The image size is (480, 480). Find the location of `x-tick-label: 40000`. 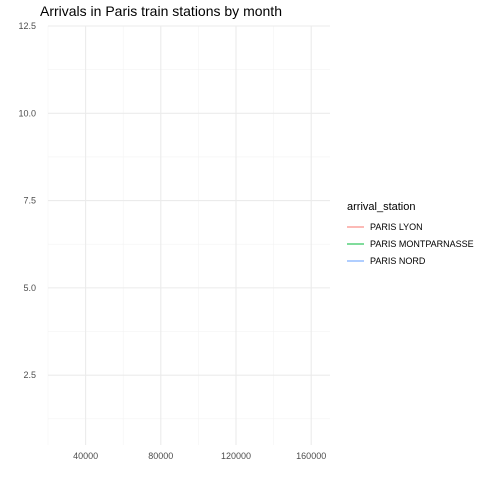

x-tick-label: 40000 is located at coordinates (85, 456).